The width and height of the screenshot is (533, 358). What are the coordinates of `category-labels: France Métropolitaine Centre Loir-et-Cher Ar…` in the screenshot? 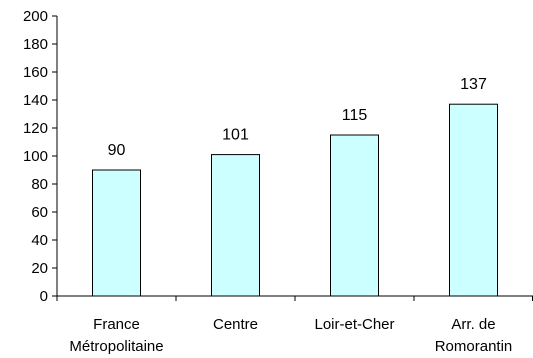 It's located at (290, 335).